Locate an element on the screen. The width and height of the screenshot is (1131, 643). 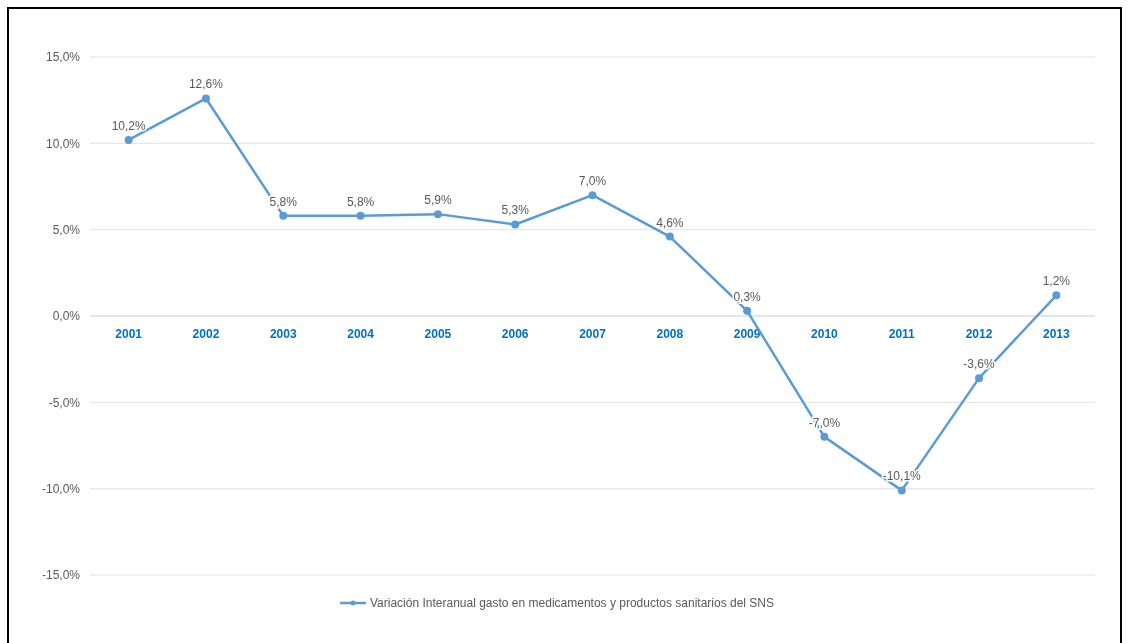
x-tick-label: 2008 is located at coordinates (670, 334).